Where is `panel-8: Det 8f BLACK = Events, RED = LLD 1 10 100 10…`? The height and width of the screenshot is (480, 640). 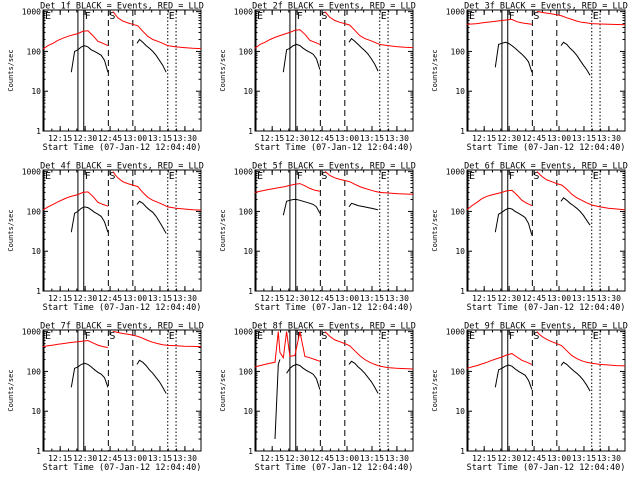
panel-8: Det 8f BLACK = Events, RED = LLD 1 10 100 10… is located at coordinates (317, 398).